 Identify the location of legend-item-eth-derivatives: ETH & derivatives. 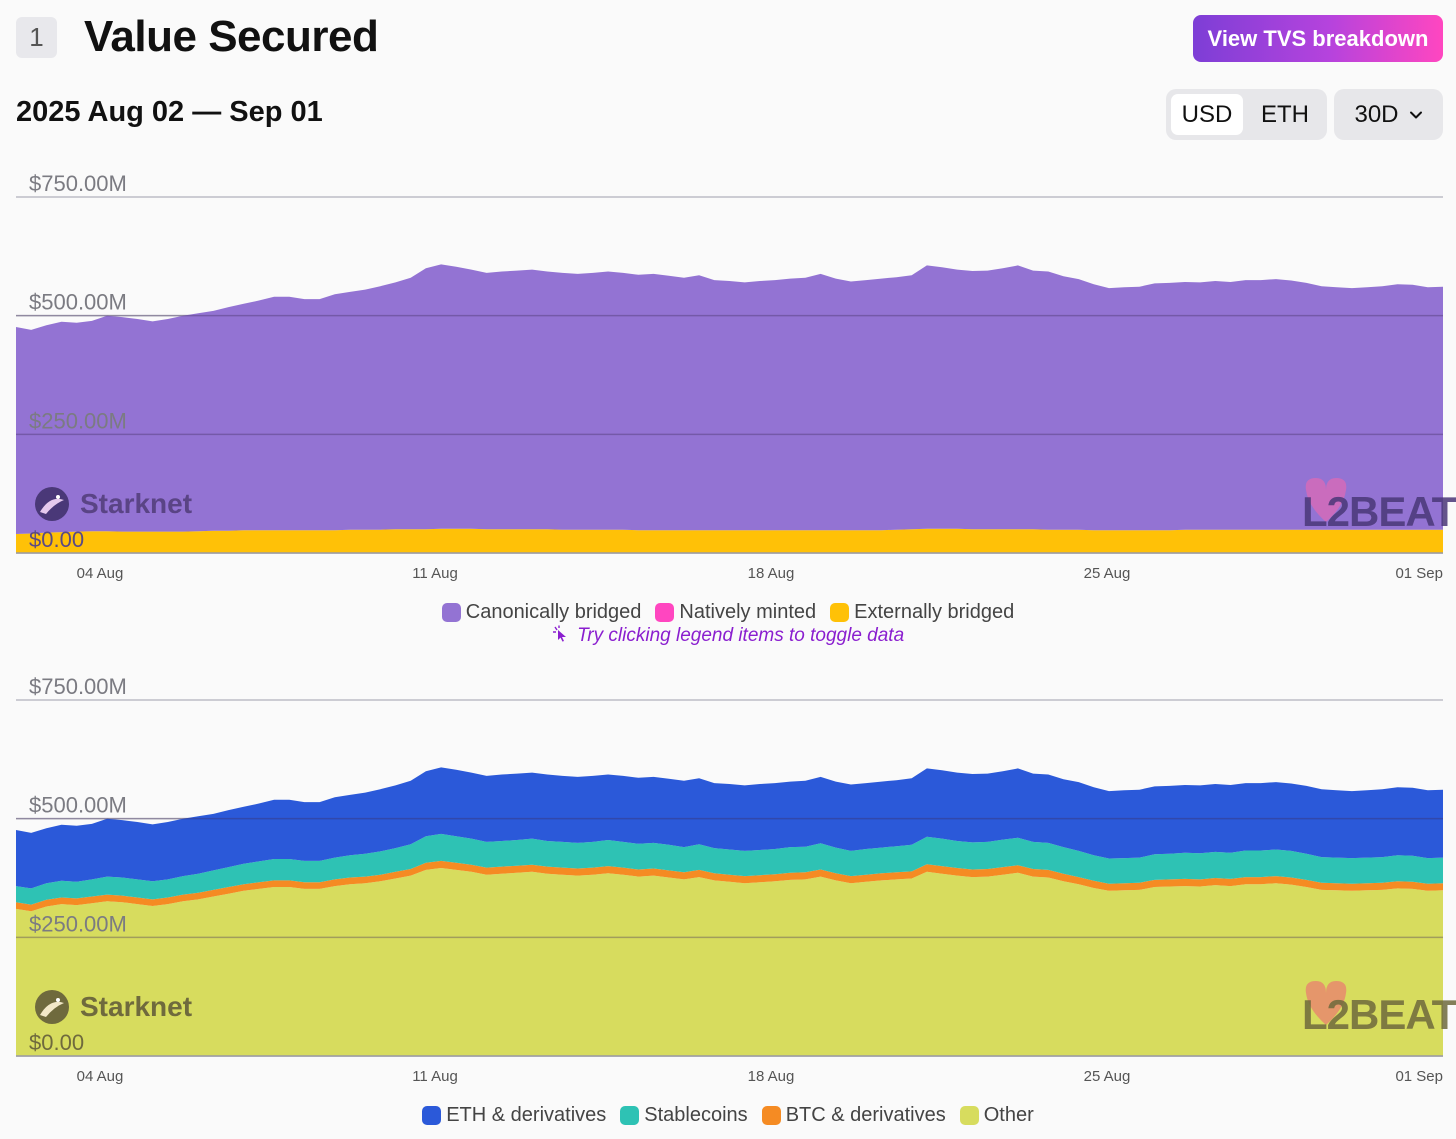
(514, 1115).